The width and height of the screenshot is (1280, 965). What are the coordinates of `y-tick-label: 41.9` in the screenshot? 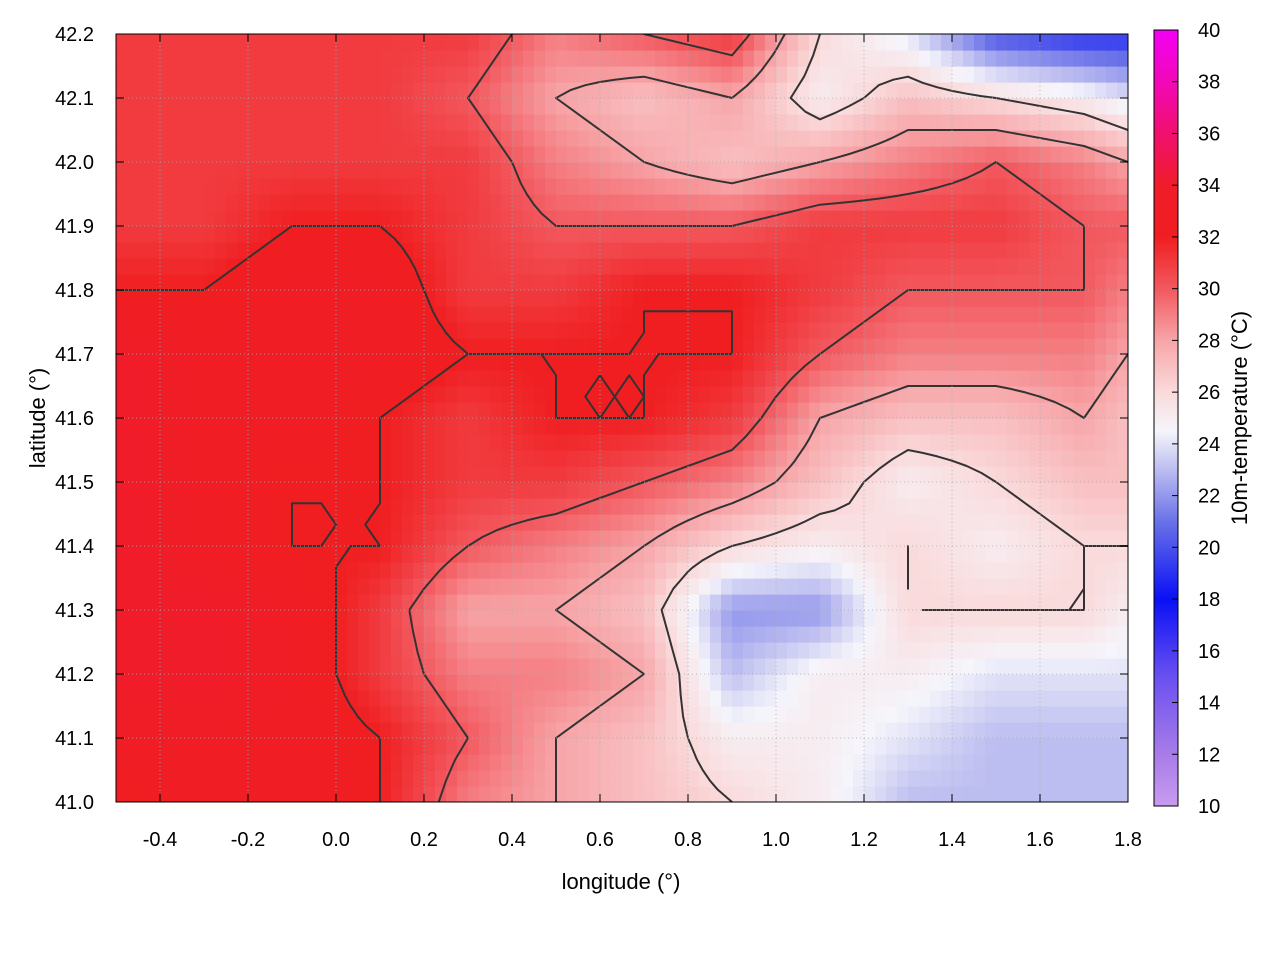 It's located at (74, 227).